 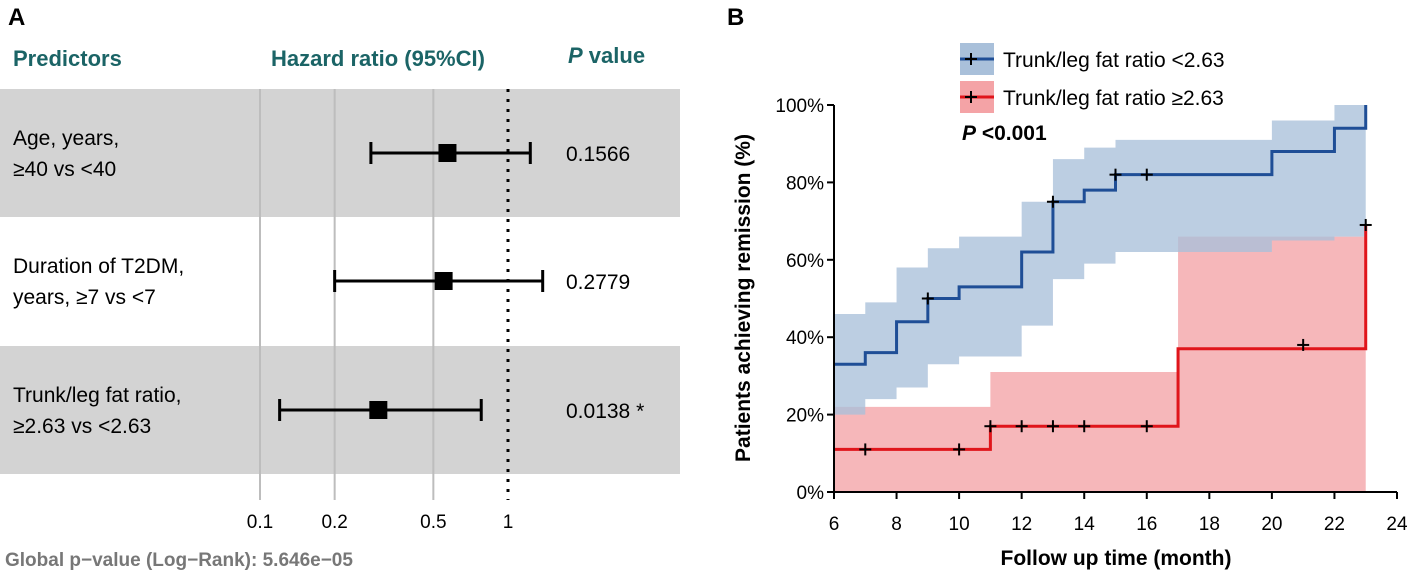 What do you see at coordinates (384, 294) in the screenshot?
I see `forest-gridlines` at bounding box center [384, 294].